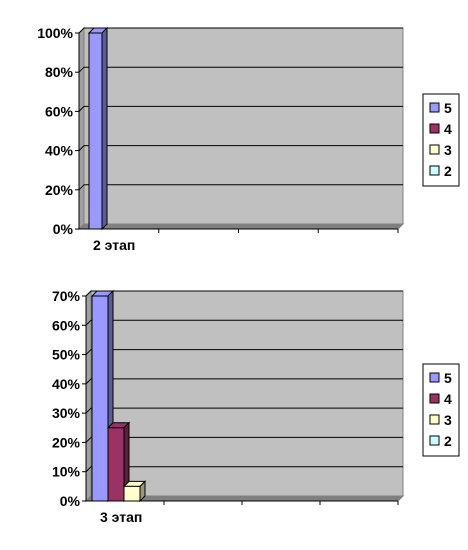  What do you see at coordinates (114, 245) in the screenshot?
I see `x-category-label: 2 этап` at bounding box center [114, 245].